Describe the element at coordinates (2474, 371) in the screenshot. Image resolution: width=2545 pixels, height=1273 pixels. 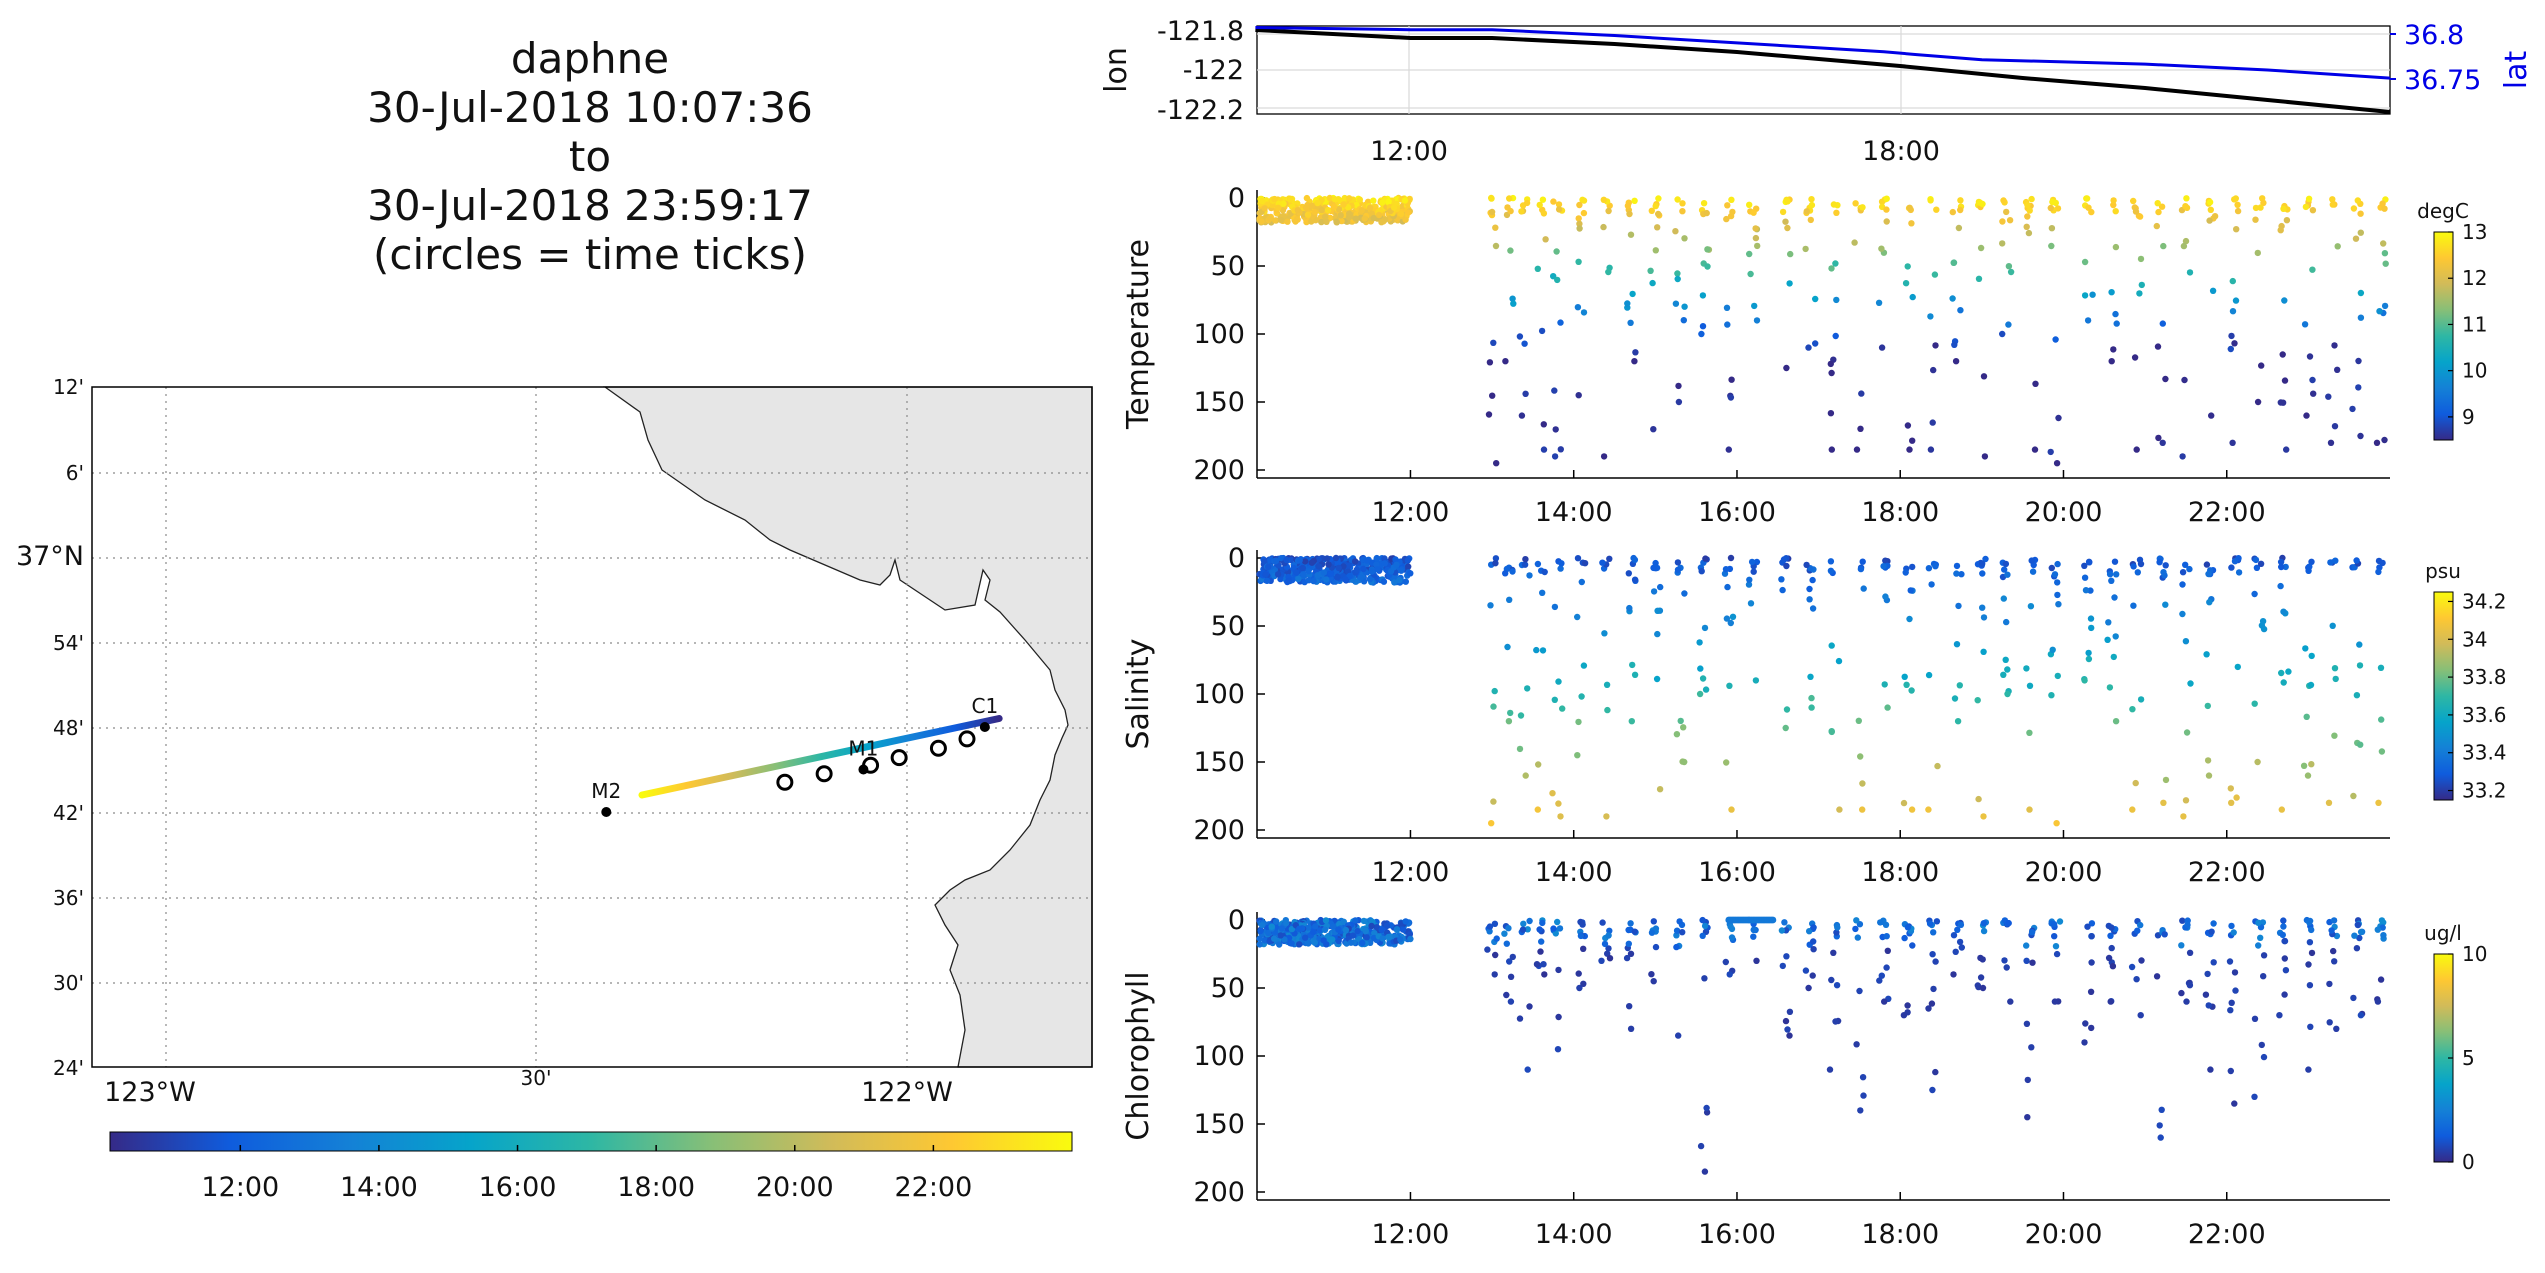
I see `colorbar-tick: 10` at that location.